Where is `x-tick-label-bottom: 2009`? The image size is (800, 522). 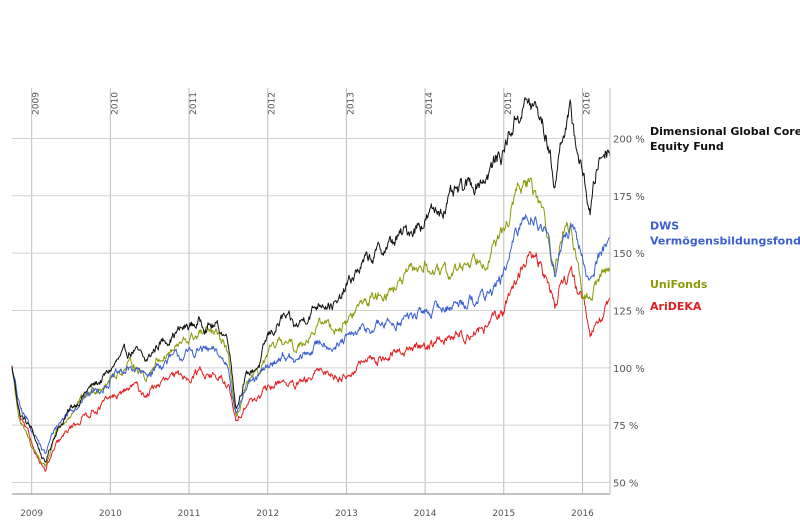
x-tick-label-bottom: 2009 is located at coordinates (31, 514).